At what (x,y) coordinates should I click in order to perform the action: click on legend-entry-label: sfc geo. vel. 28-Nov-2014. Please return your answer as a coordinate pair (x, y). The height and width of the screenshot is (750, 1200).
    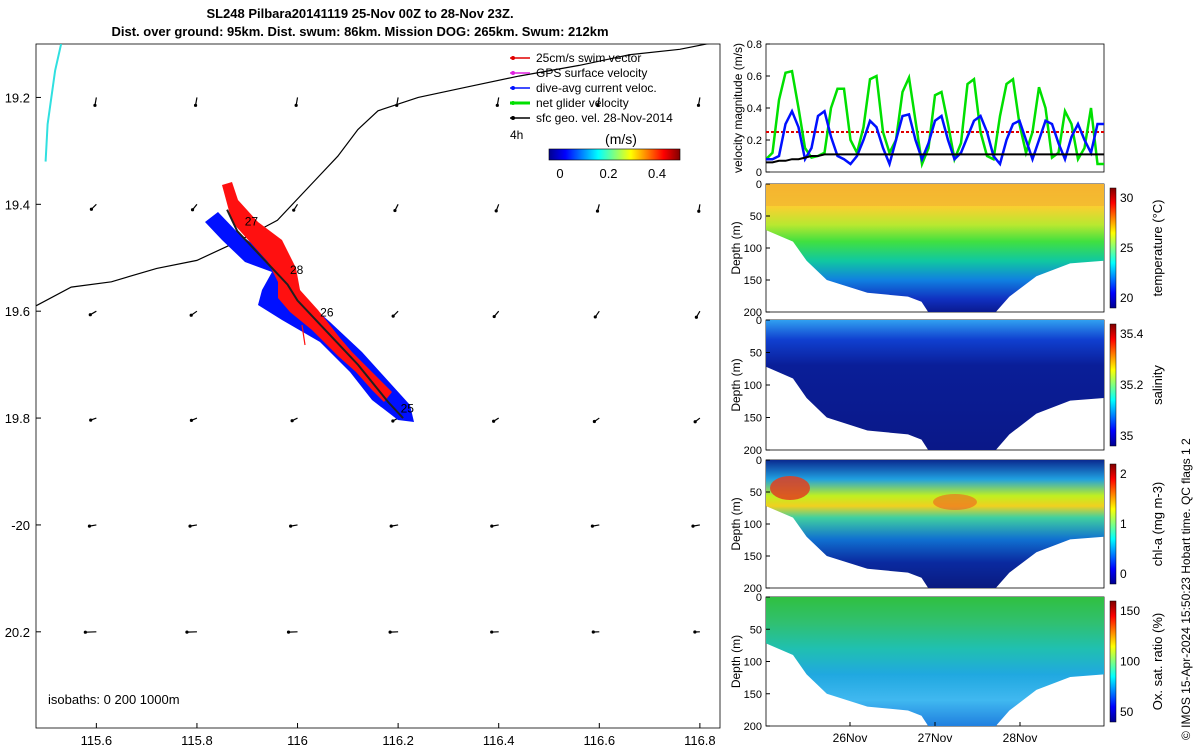
    Looking at the image, I should click on (604, 118).